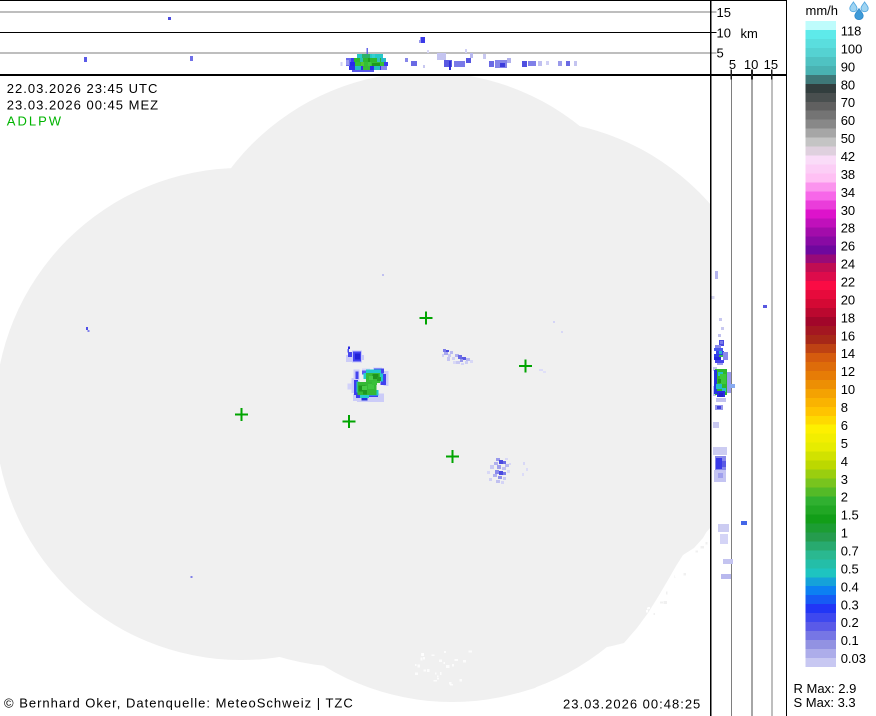 This screenshot has width=876, height=716. Describe the element at coordinates (848, 317) in the screenshot. I see `svg-text: 18` at that location.